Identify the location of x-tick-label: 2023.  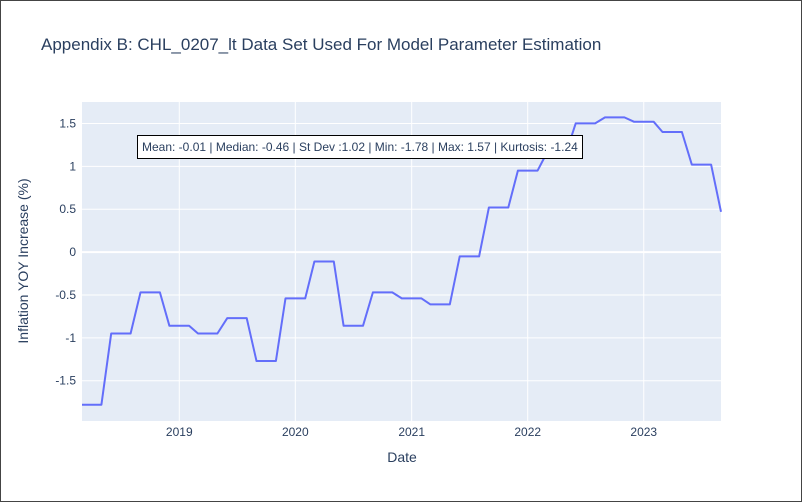
(643, 432).